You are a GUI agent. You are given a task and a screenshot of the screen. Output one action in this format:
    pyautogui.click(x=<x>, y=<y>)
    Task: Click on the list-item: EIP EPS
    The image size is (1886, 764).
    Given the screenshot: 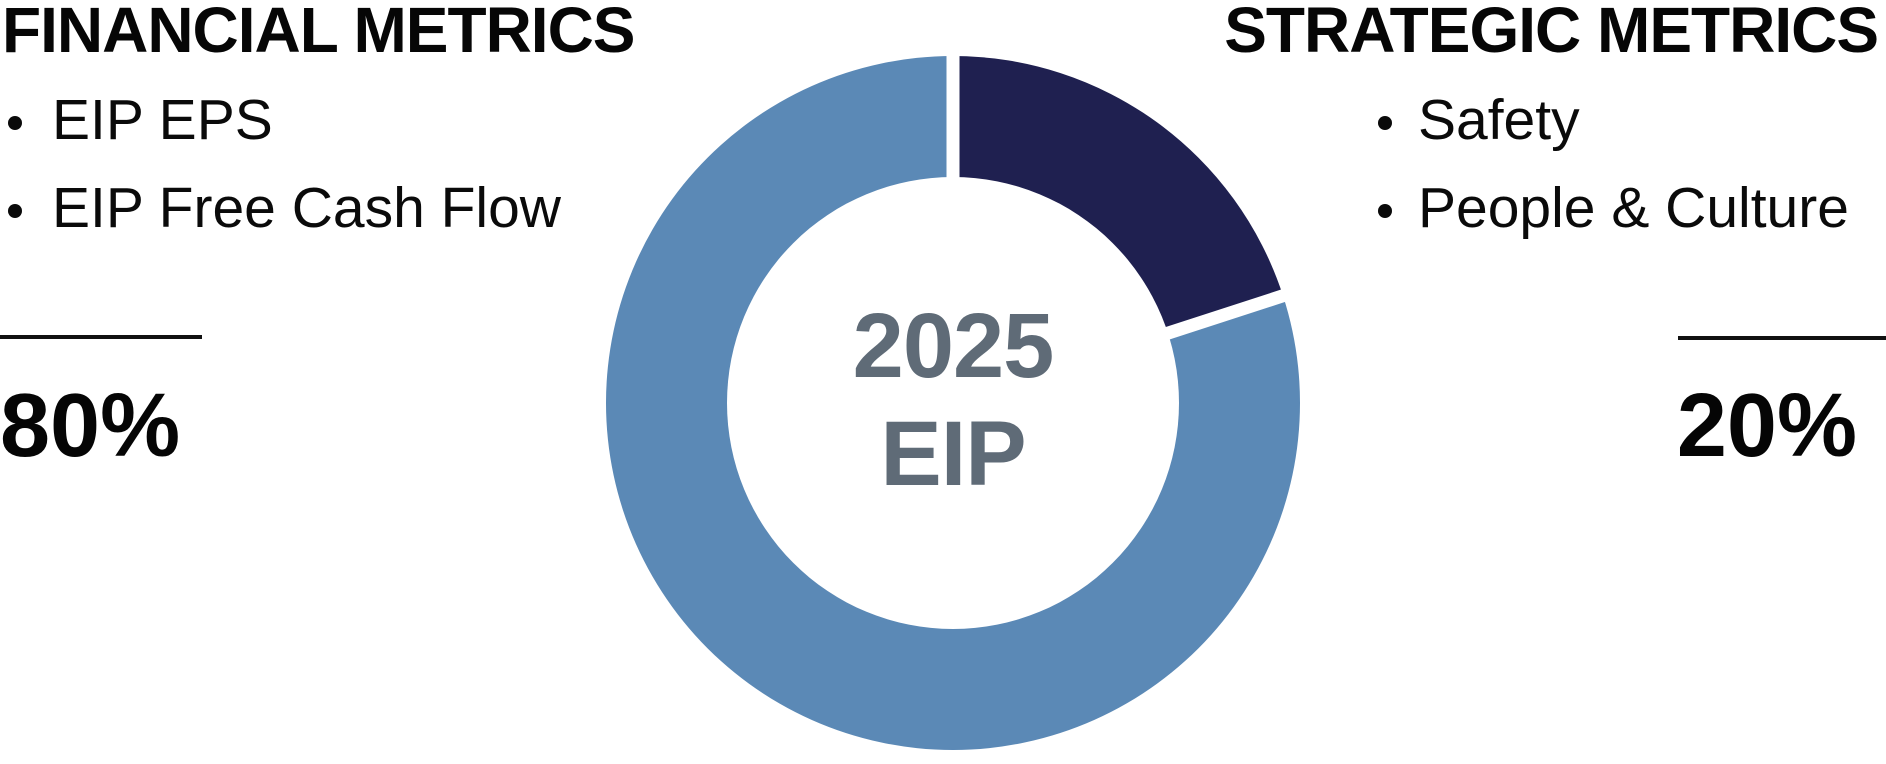 What is the action you would take?
    pyautogui.click(x=140, y=120)
    